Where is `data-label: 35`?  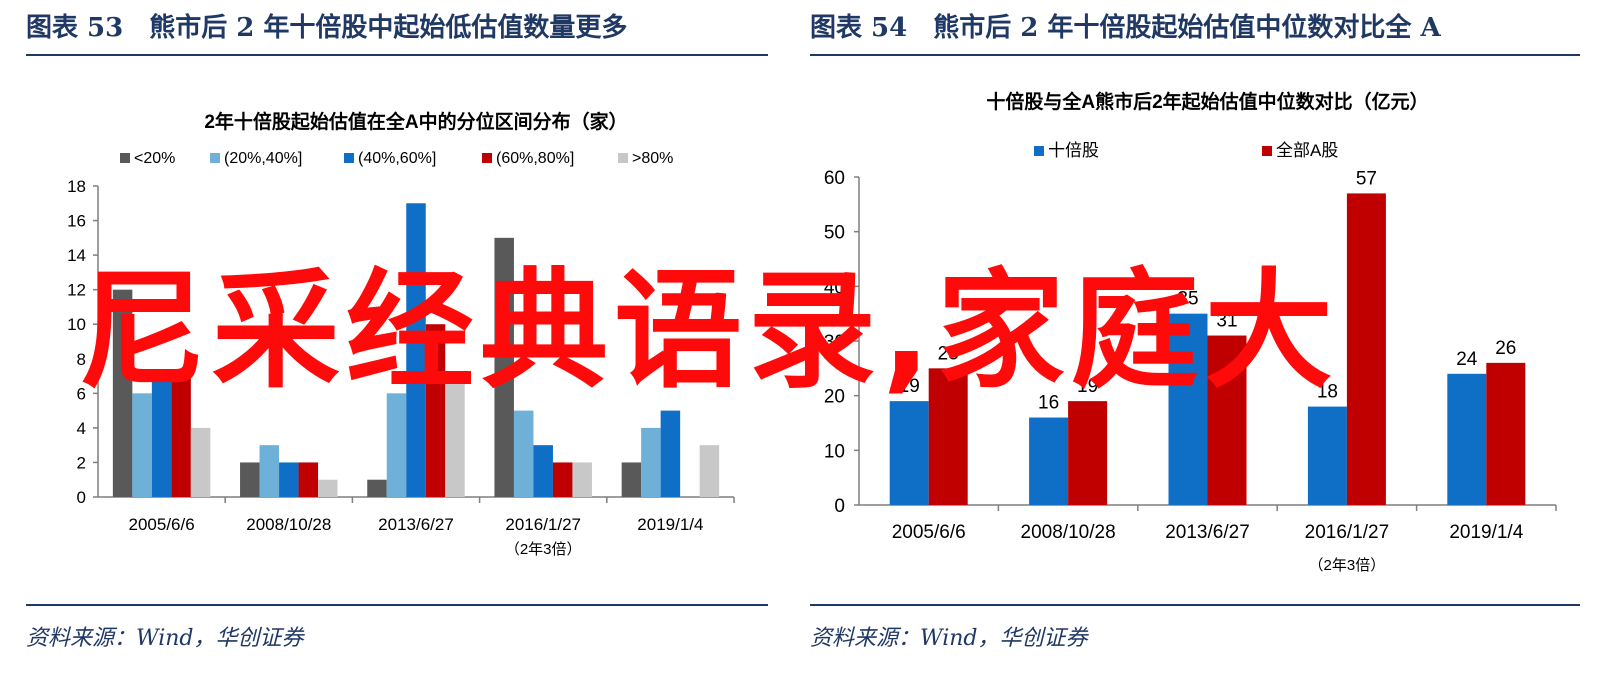
data-label: 35 is located at coordinates (1187, 299).